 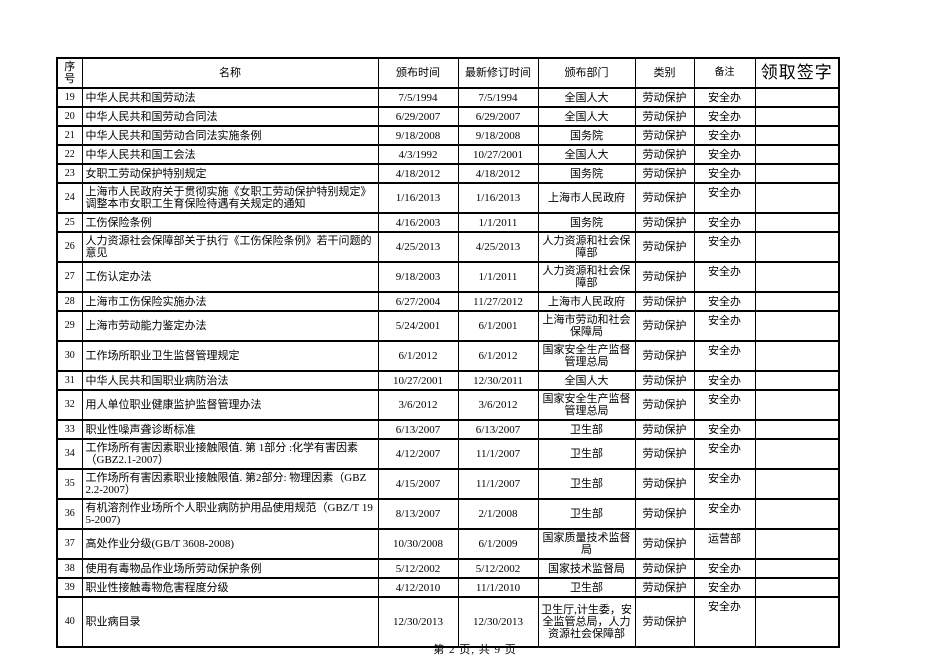 I want to click on cell-seq: 32, so click(x=69, y=405).